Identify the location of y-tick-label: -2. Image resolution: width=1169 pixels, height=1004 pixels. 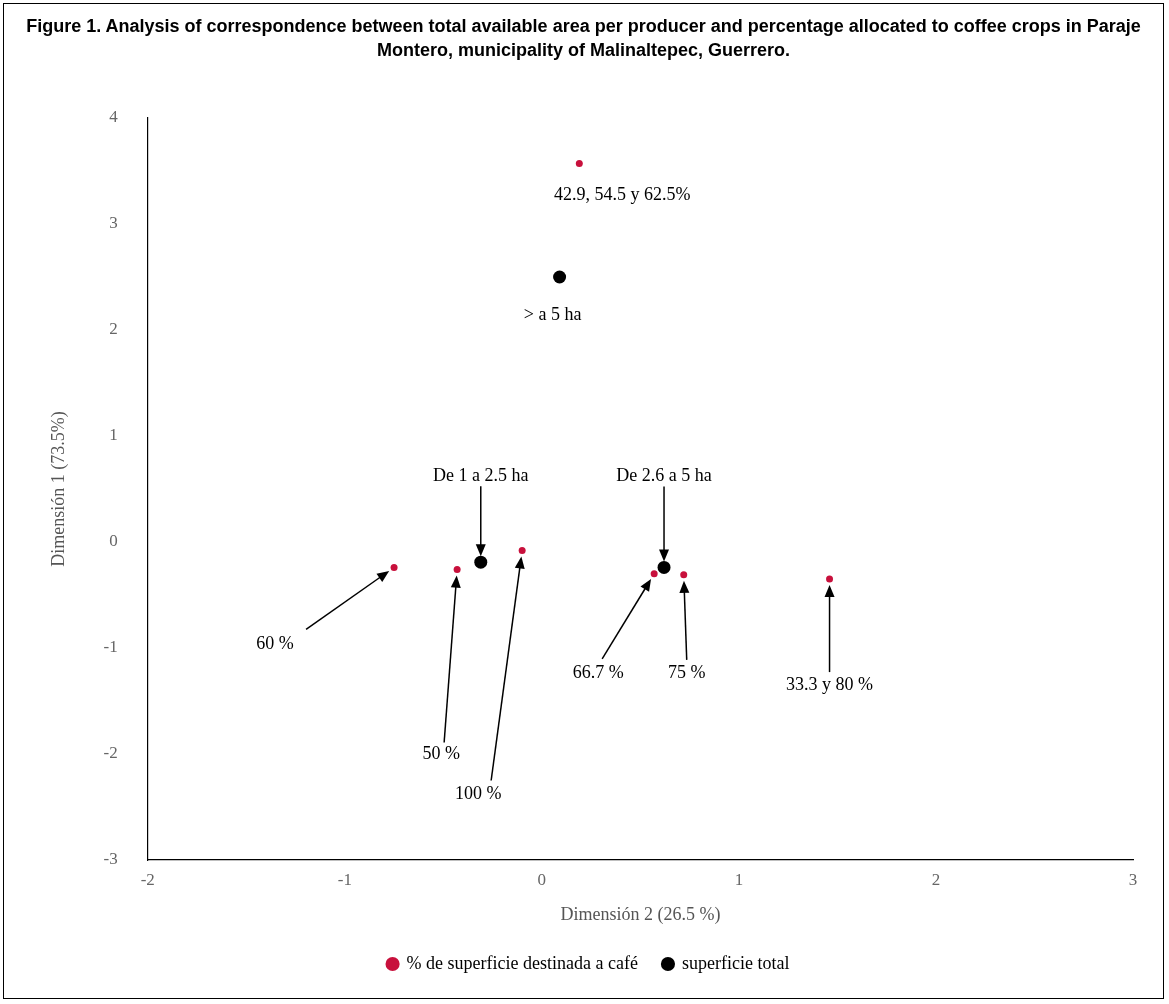
(110, 753).